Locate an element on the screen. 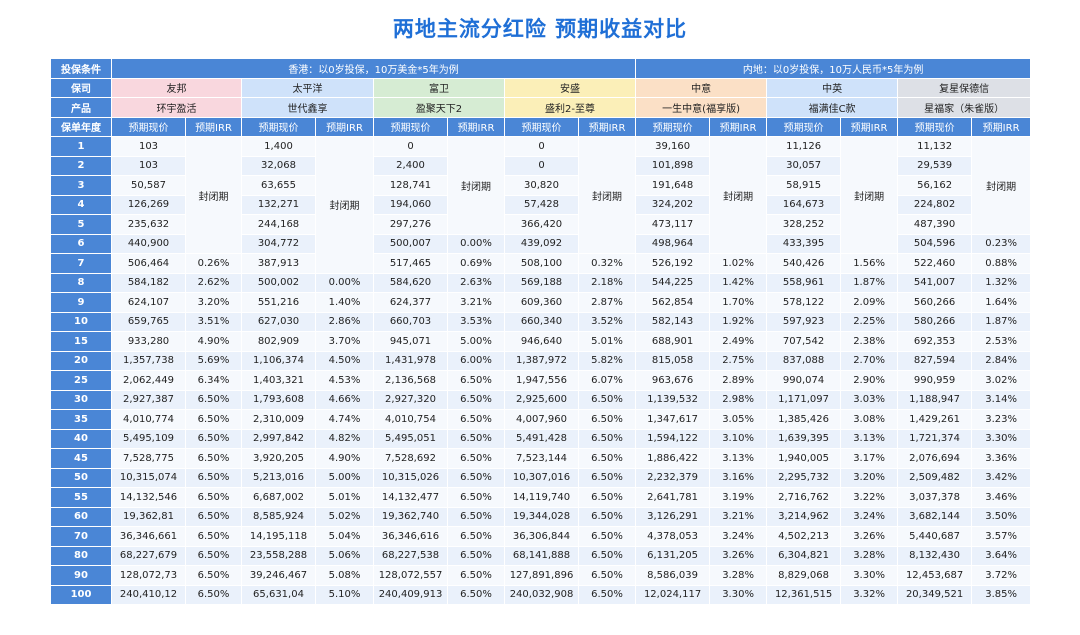 Image resolution: width=1080 pixels, height=635 pixels. irr-cell: 1.64% is located at coordinates (1001, 302).